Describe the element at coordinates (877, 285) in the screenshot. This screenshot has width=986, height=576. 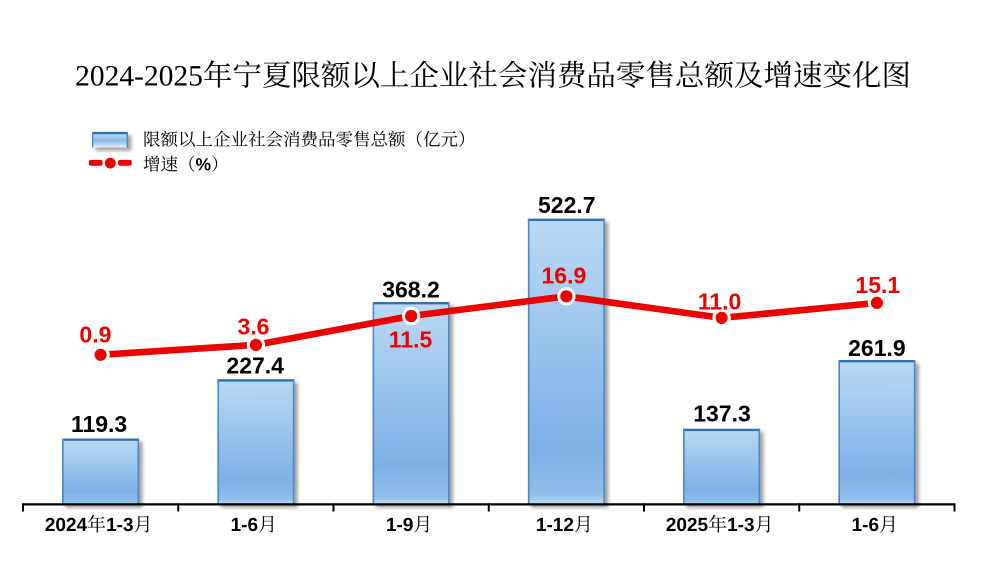
I see `svg-text: 15.1` at that location.